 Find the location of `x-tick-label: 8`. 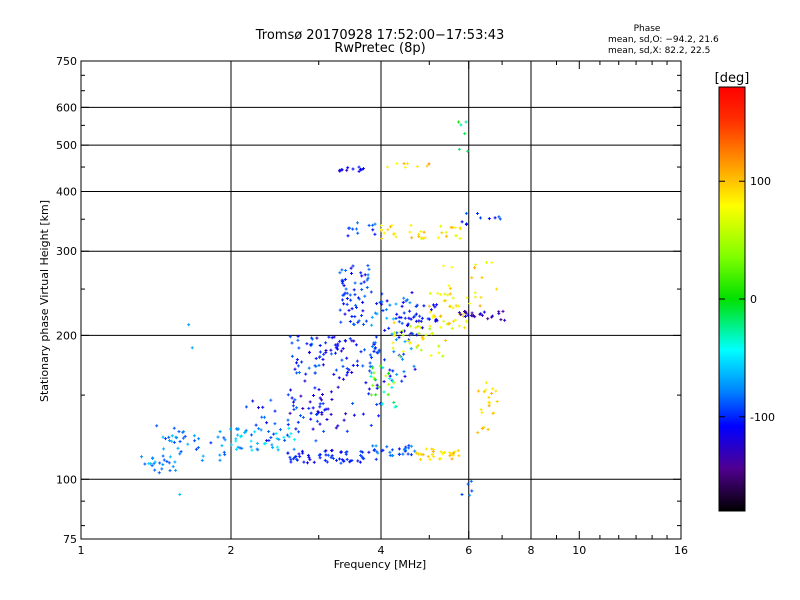

x-tick-label: 8 is located at coordinates (531, 550).